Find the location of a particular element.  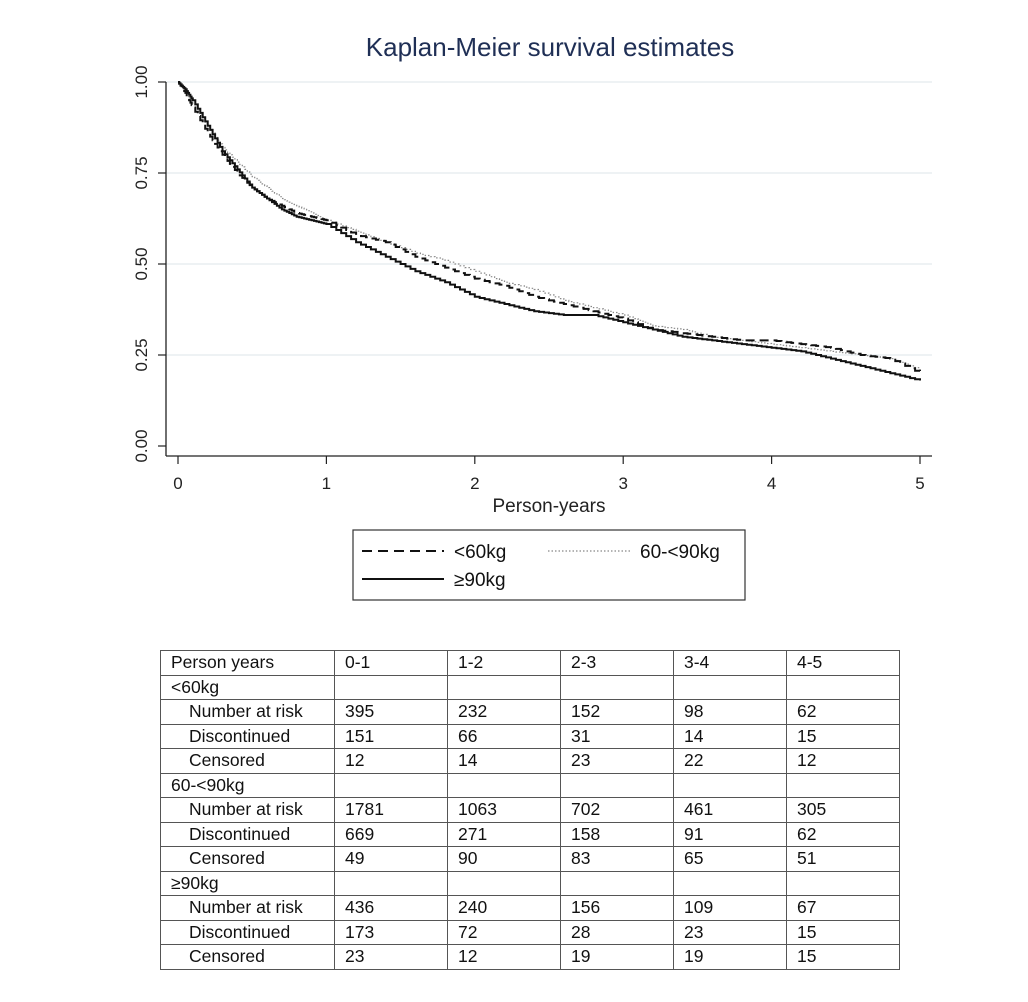

table-cell: 22 is located at coordinates (730, 761).